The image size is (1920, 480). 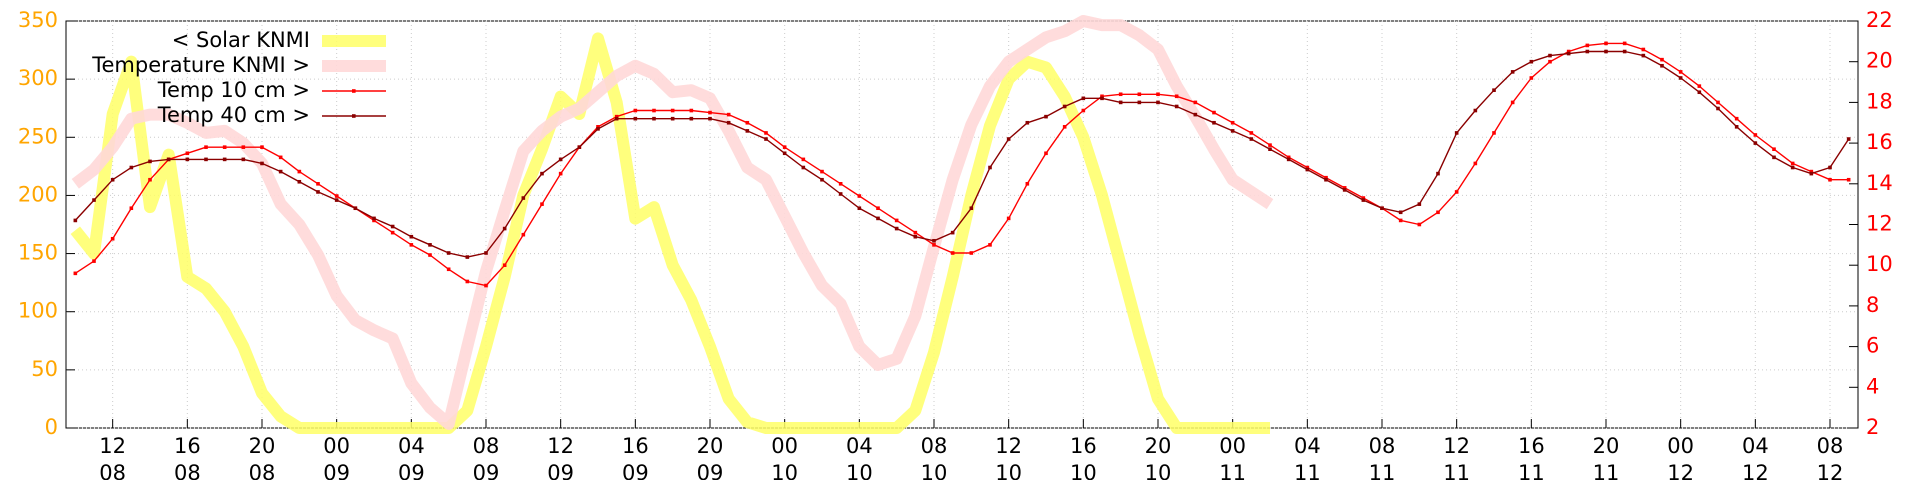 I want to click on x-tick-label: 20 11, so click(x=1606, y=457).